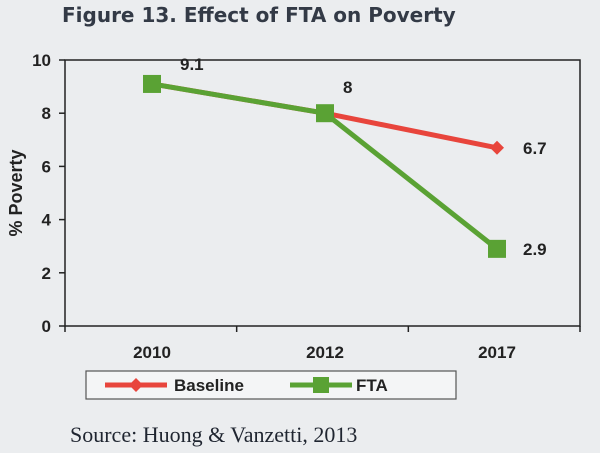  What do you see at coordinates (152, 83) in the screenshot?
I see `point-fta-2010` at bounding box center [152, 83].